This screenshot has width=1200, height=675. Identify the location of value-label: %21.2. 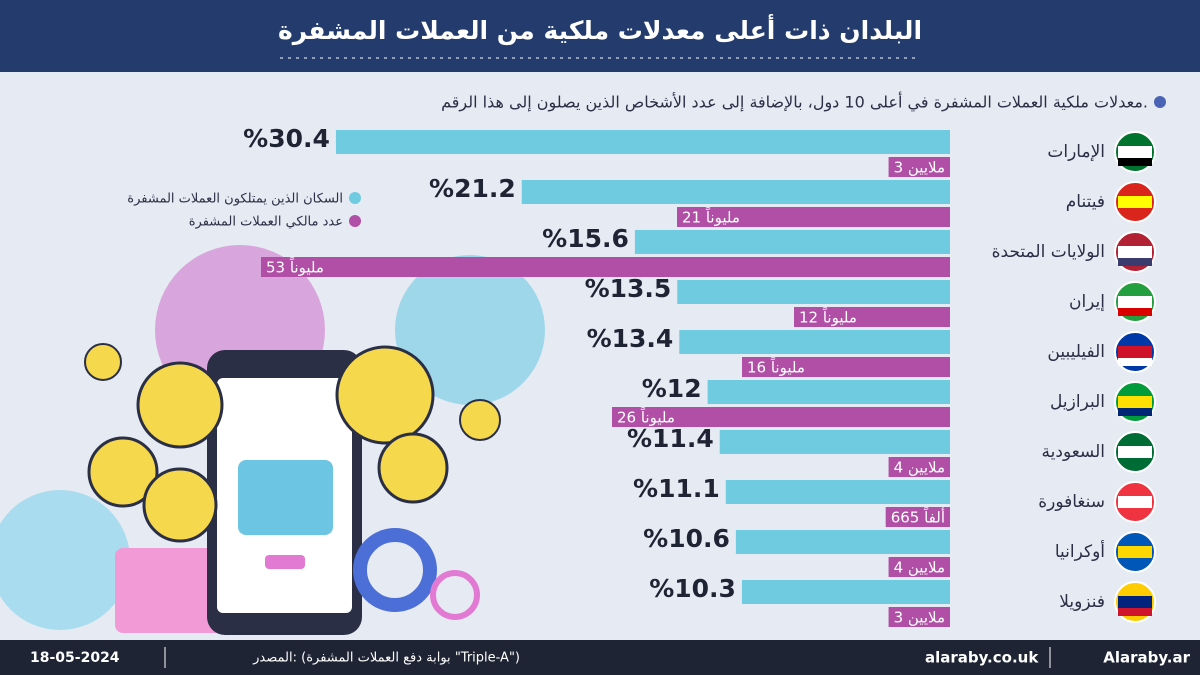
(472, 188).